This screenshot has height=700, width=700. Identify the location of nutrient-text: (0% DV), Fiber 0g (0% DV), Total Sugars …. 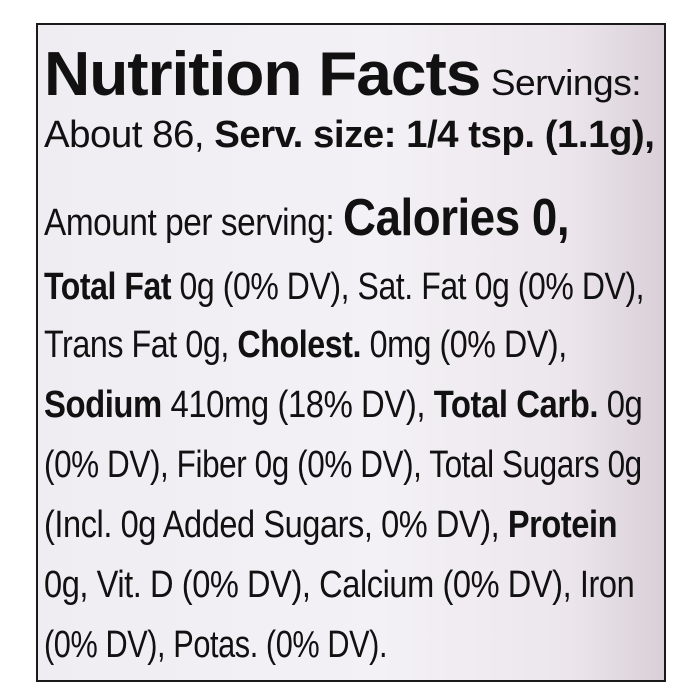
(343, 465).